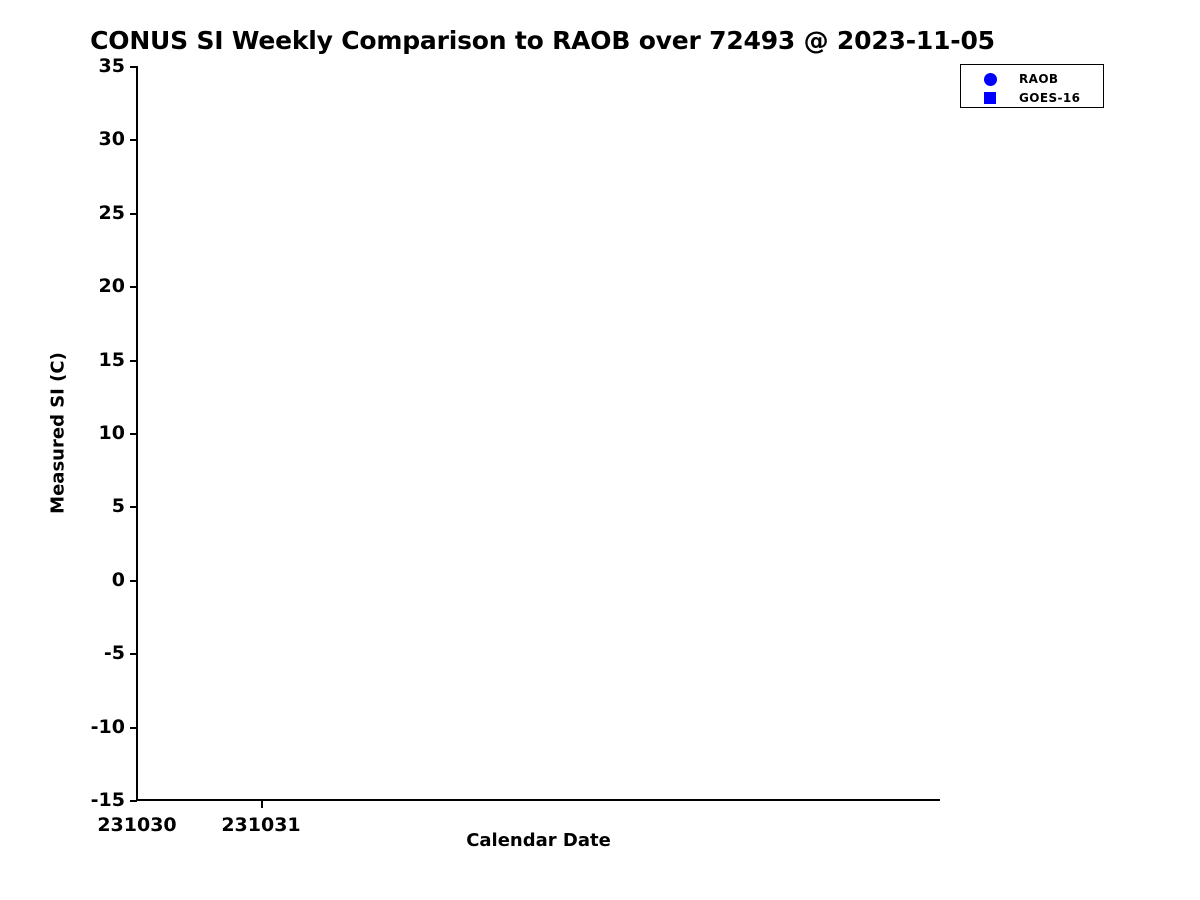 This screenshot has width=1200, height=900. What do you see at coordinates (107, 800) in the screenshot?
I see `y-tick-label: -15` at bounding box center [107, 800].